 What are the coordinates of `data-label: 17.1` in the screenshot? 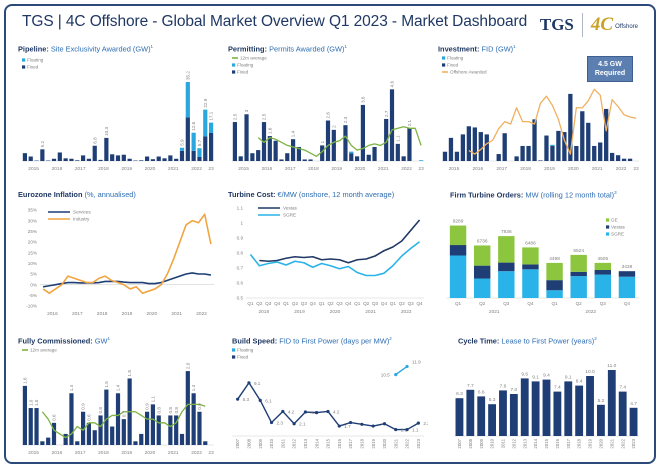 It's located at (211, 115).